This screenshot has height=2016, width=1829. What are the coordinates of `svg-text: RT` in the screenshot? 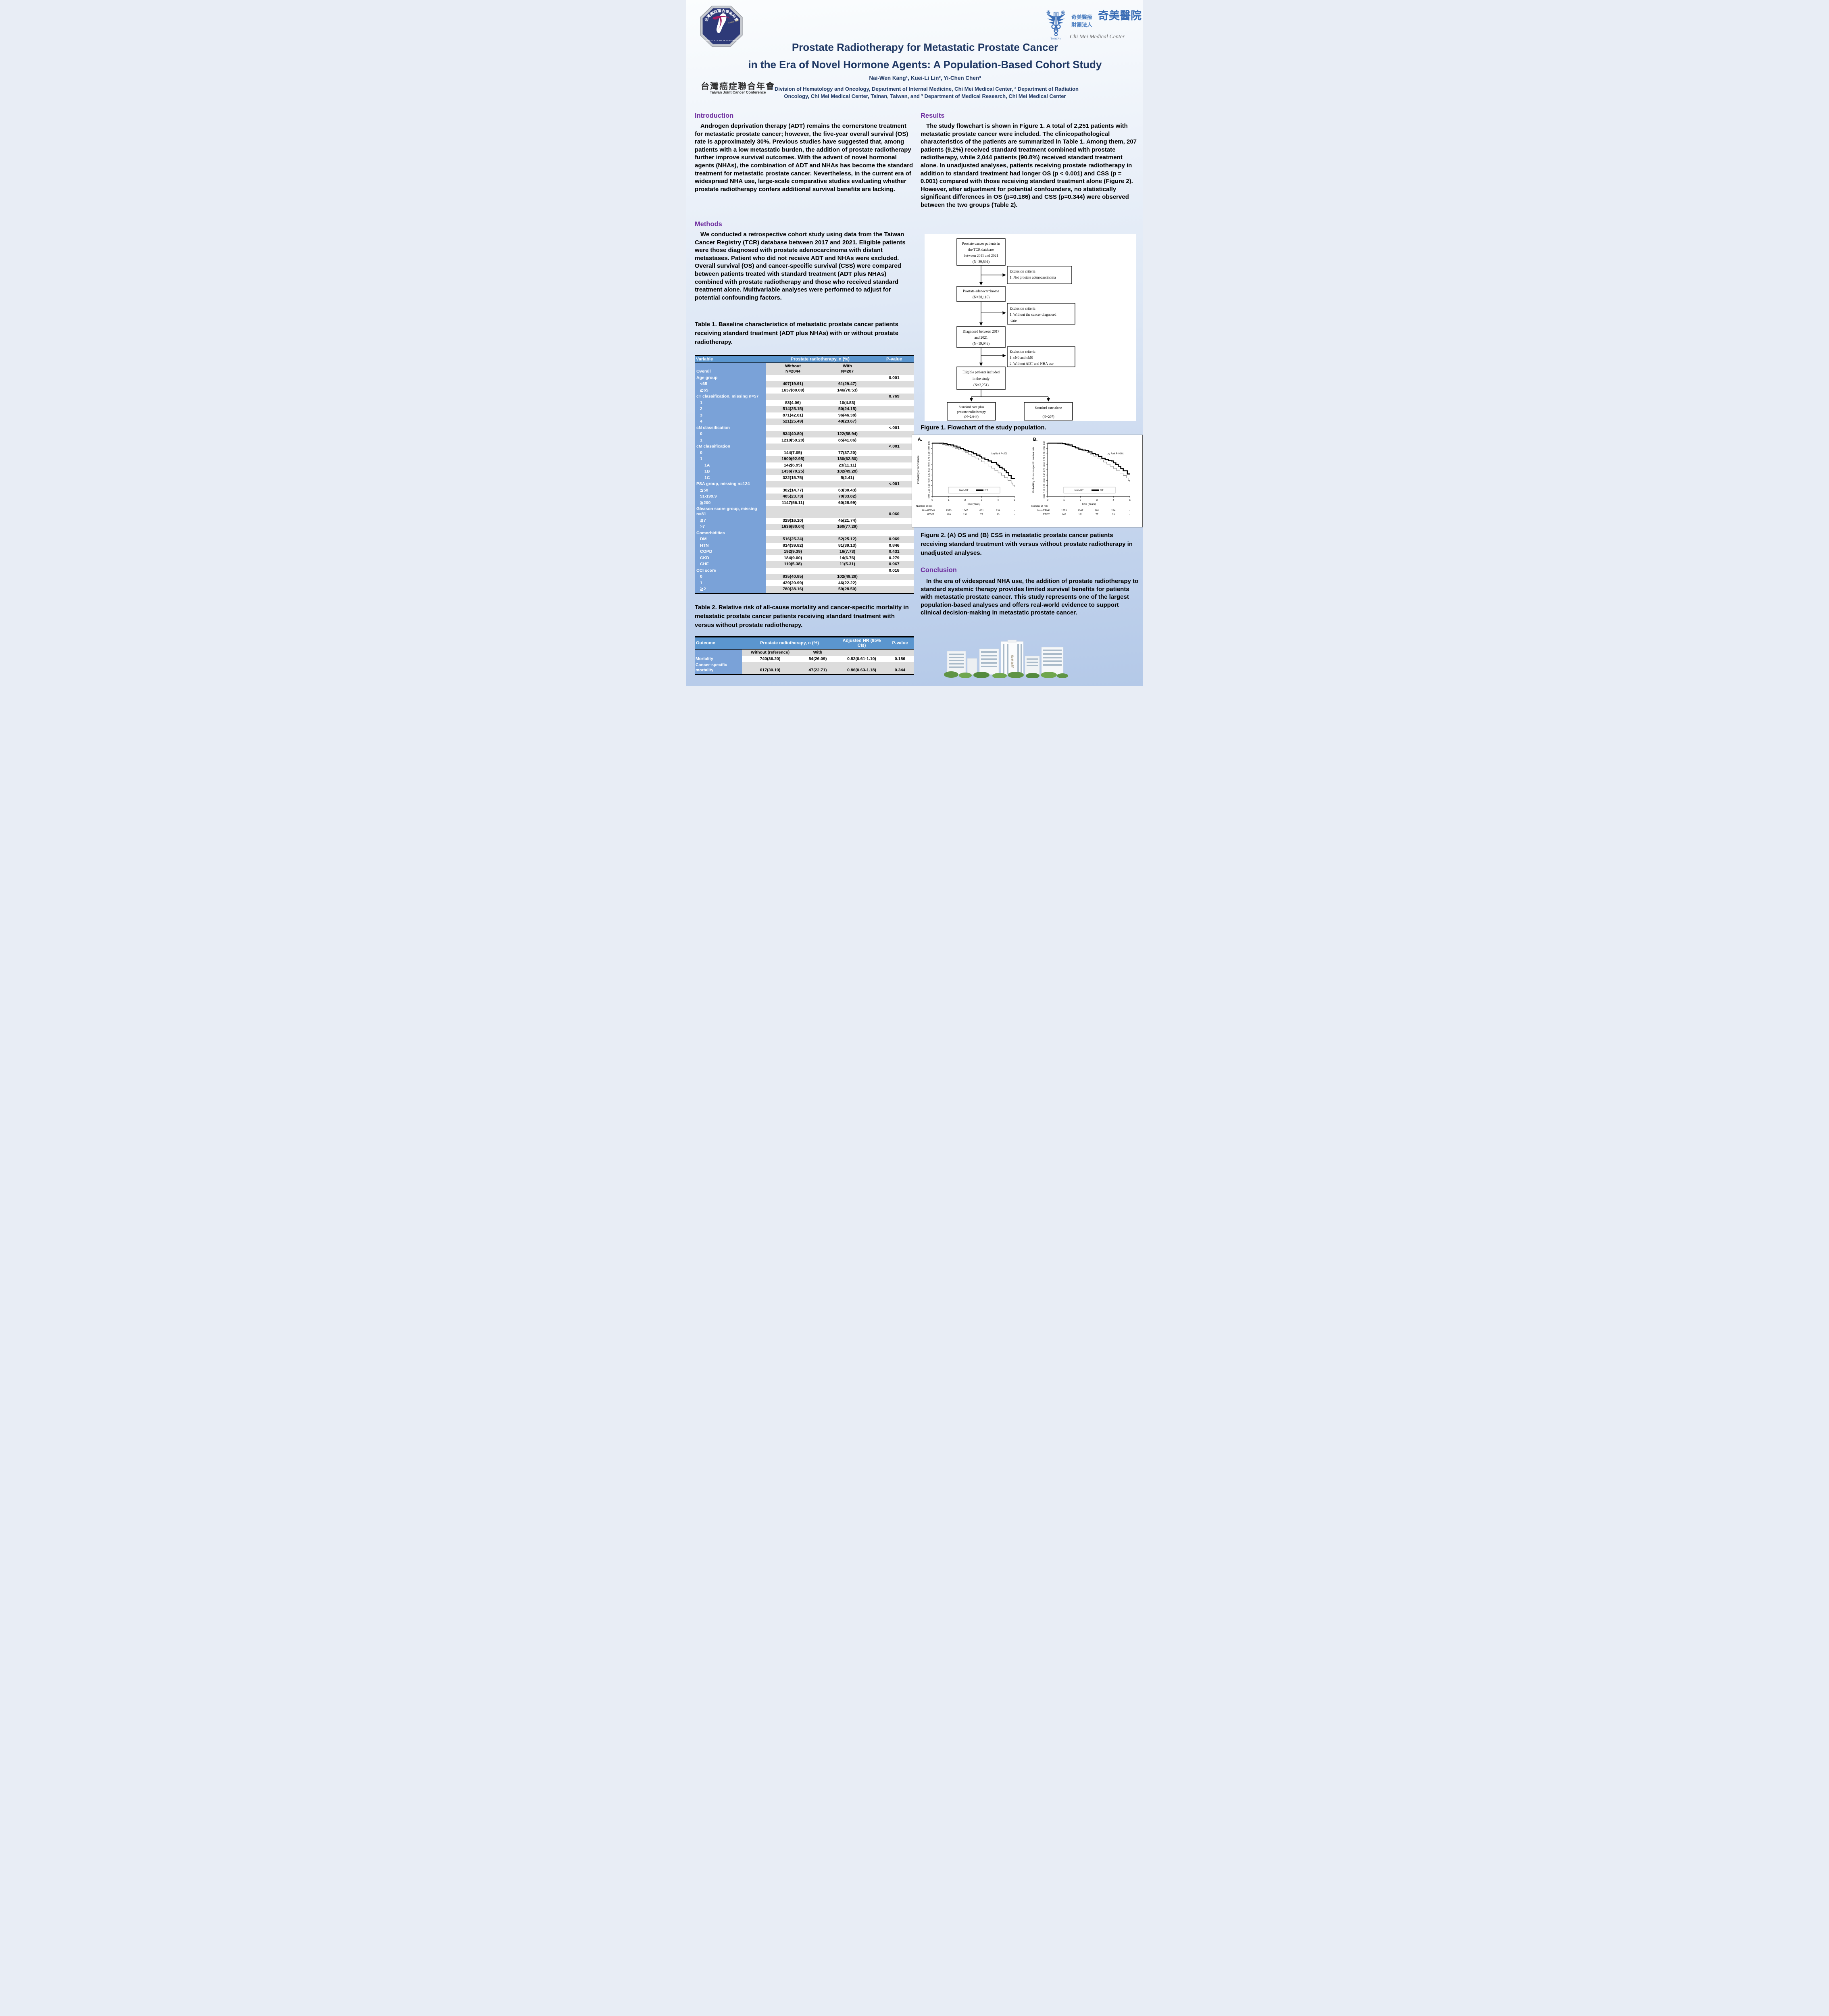 It's located at (929, 514).